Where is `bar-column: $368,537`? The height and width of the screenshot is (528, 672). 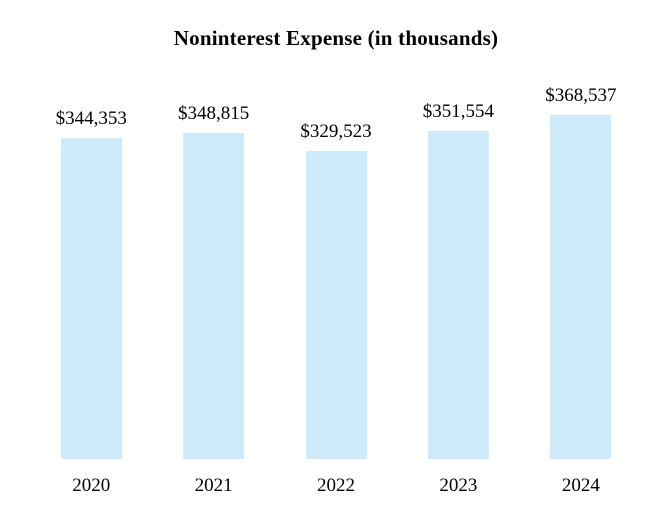
bar-column: $368,537 is located at coordinates (581, 259).